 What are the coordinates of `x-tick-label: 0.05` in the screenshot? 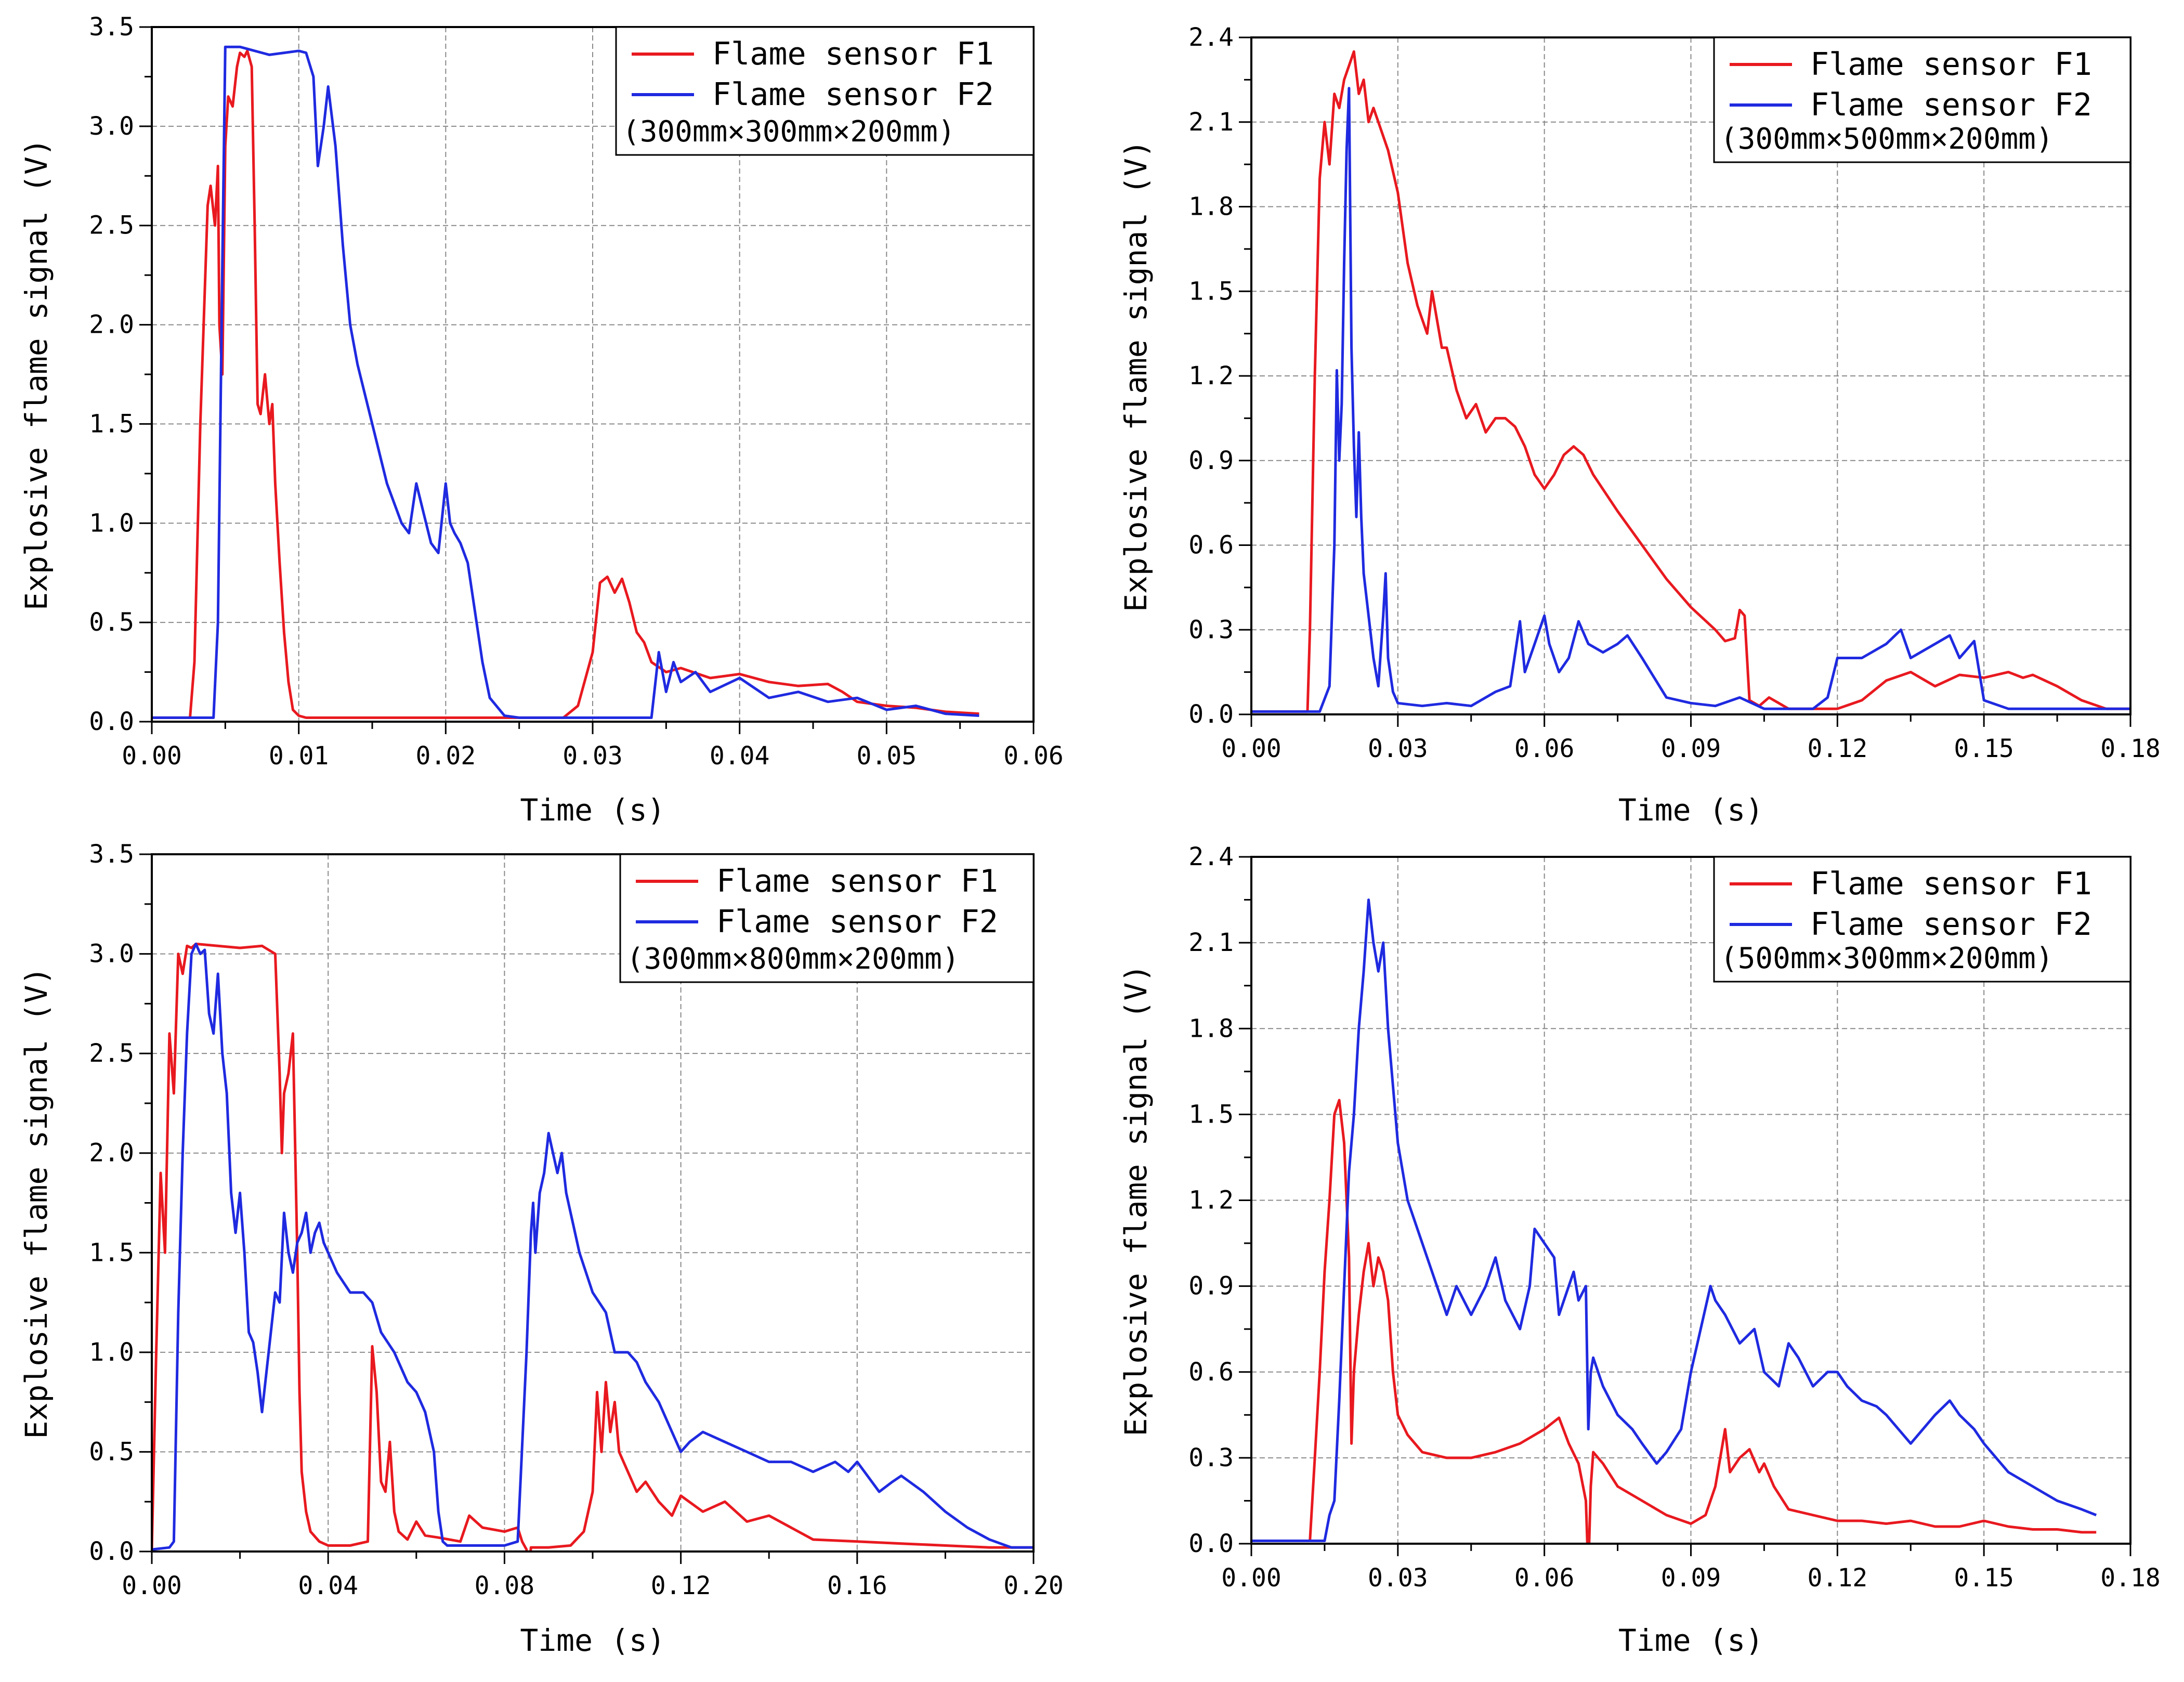 It's located at (887, 756).